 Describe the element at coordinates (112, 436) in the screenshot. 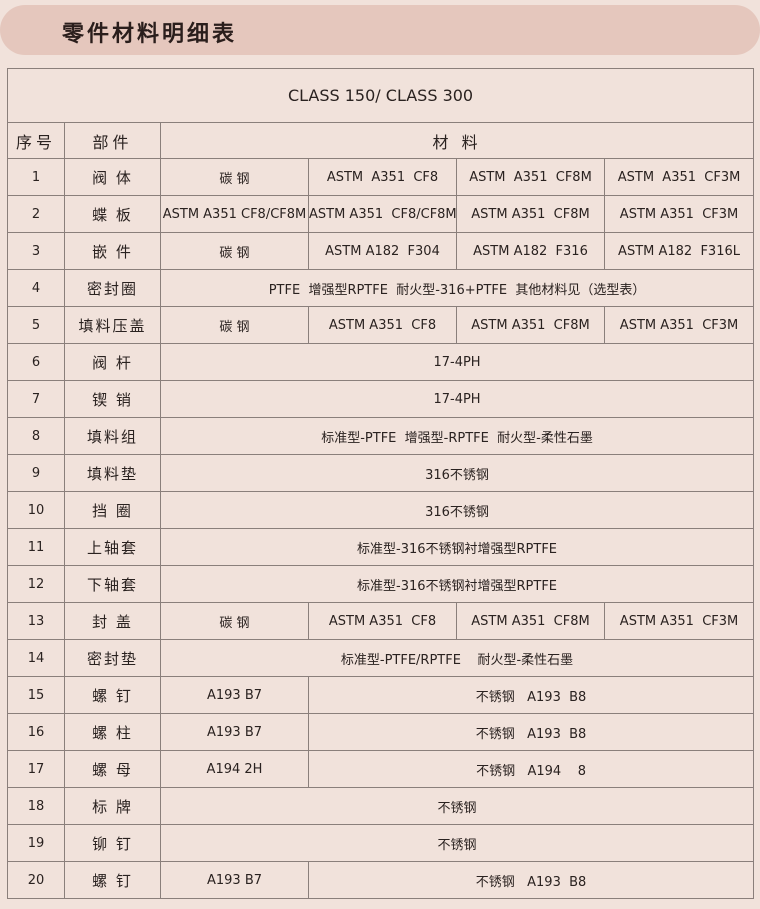

I see `part-name: 填料组` at that location.